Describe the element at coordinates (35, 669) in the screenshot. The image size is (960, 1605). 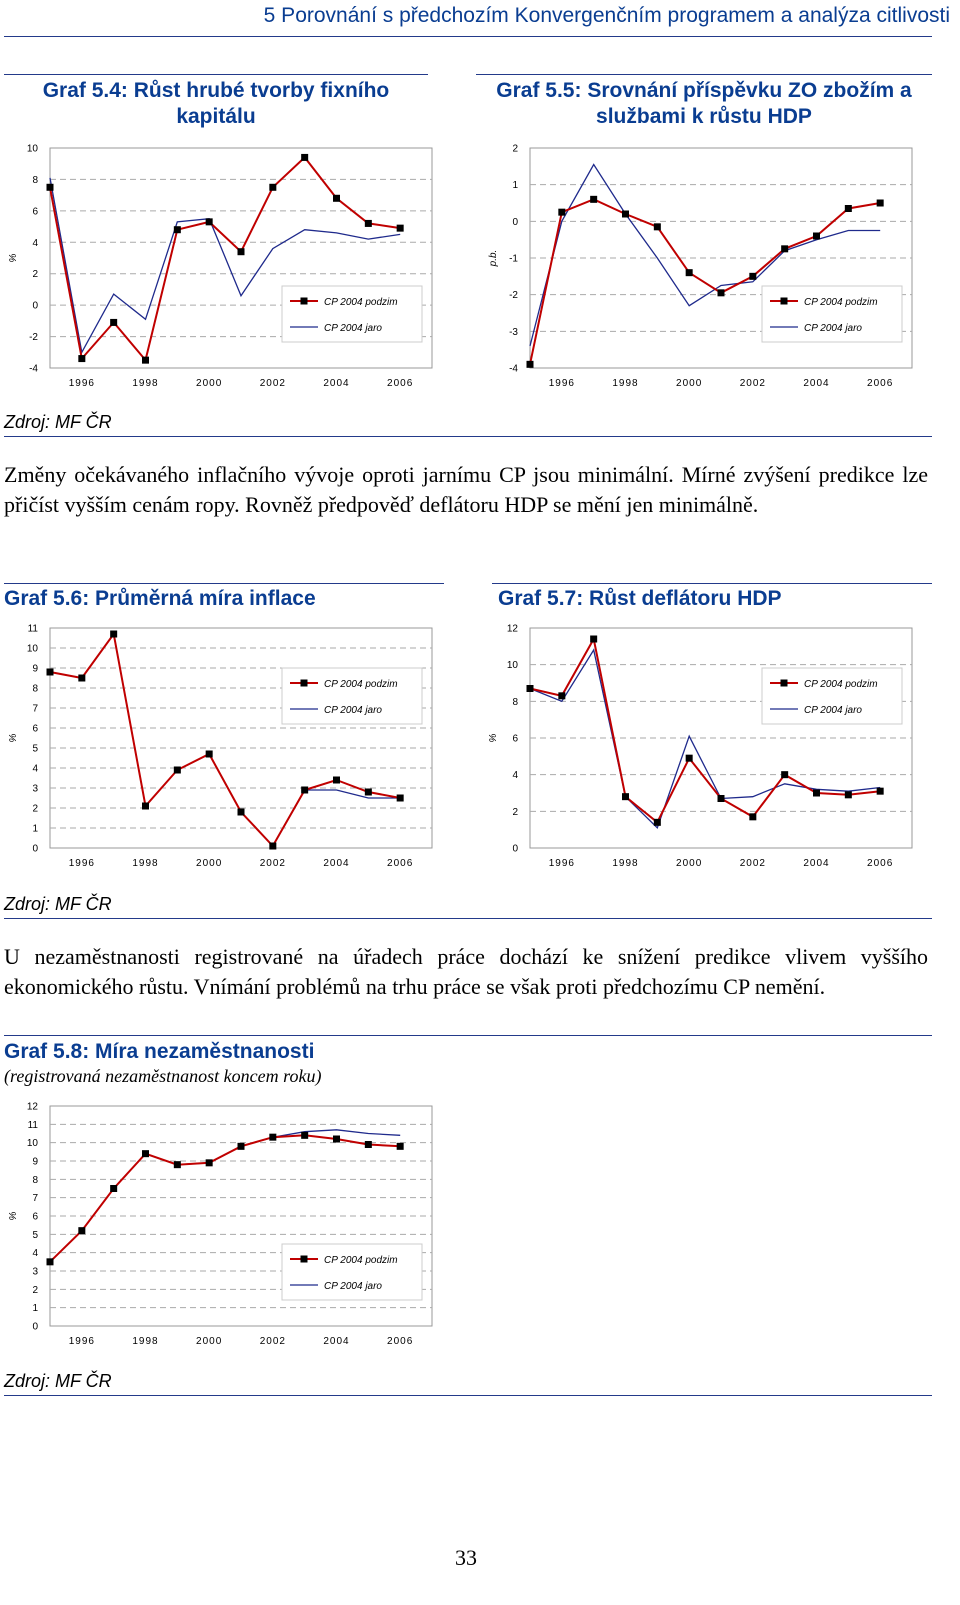
I see `y-tick-label: 9` at that location.